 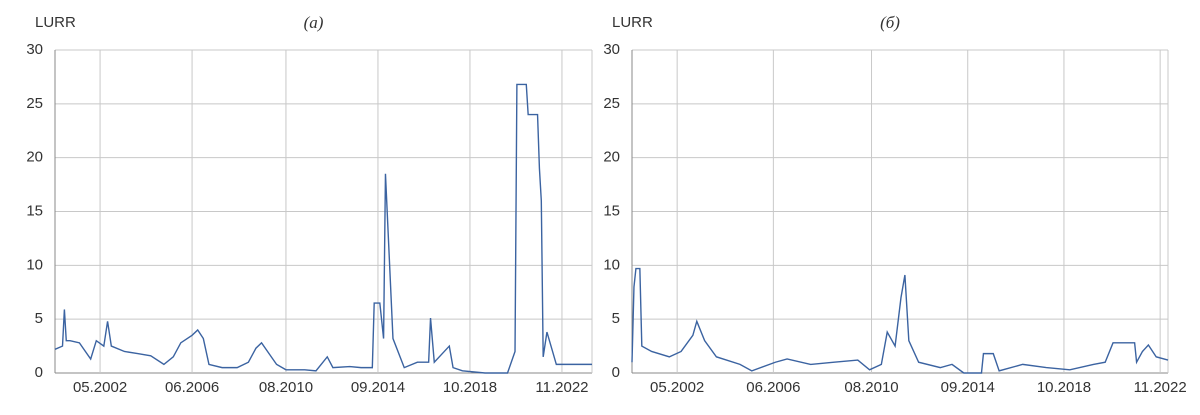 What do you see at coordinates (314, 22) in the screenshot?
I see `chart-title: (а)` at bounding box center [314, 22].